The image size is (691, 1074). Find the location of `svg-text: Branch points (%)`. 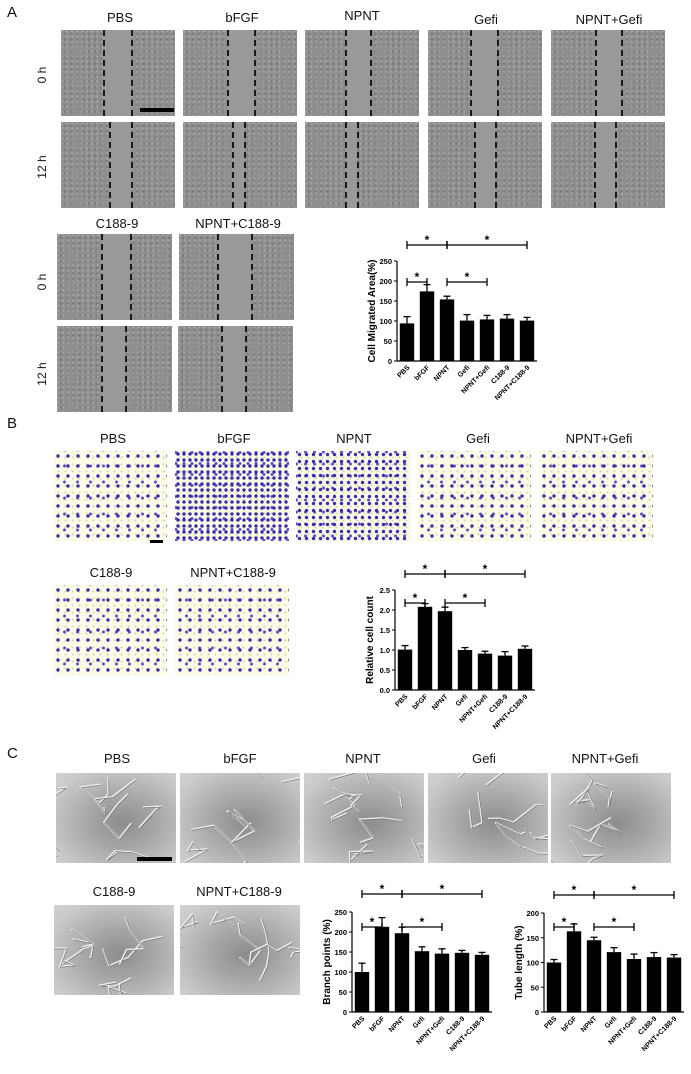

svg-text: Branch points (%) is located at coordinates (327, 962).